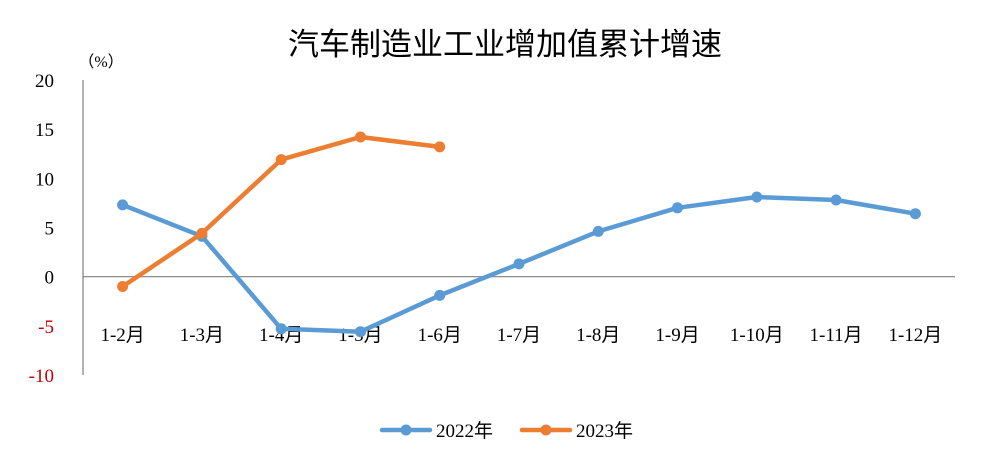 The width and height of the screenshot is (1001, 462). What do you see at coordinates (202, 335) in the screenshot?
I see `x-tick-label: 1-3月` at bounding box center [202, 335].